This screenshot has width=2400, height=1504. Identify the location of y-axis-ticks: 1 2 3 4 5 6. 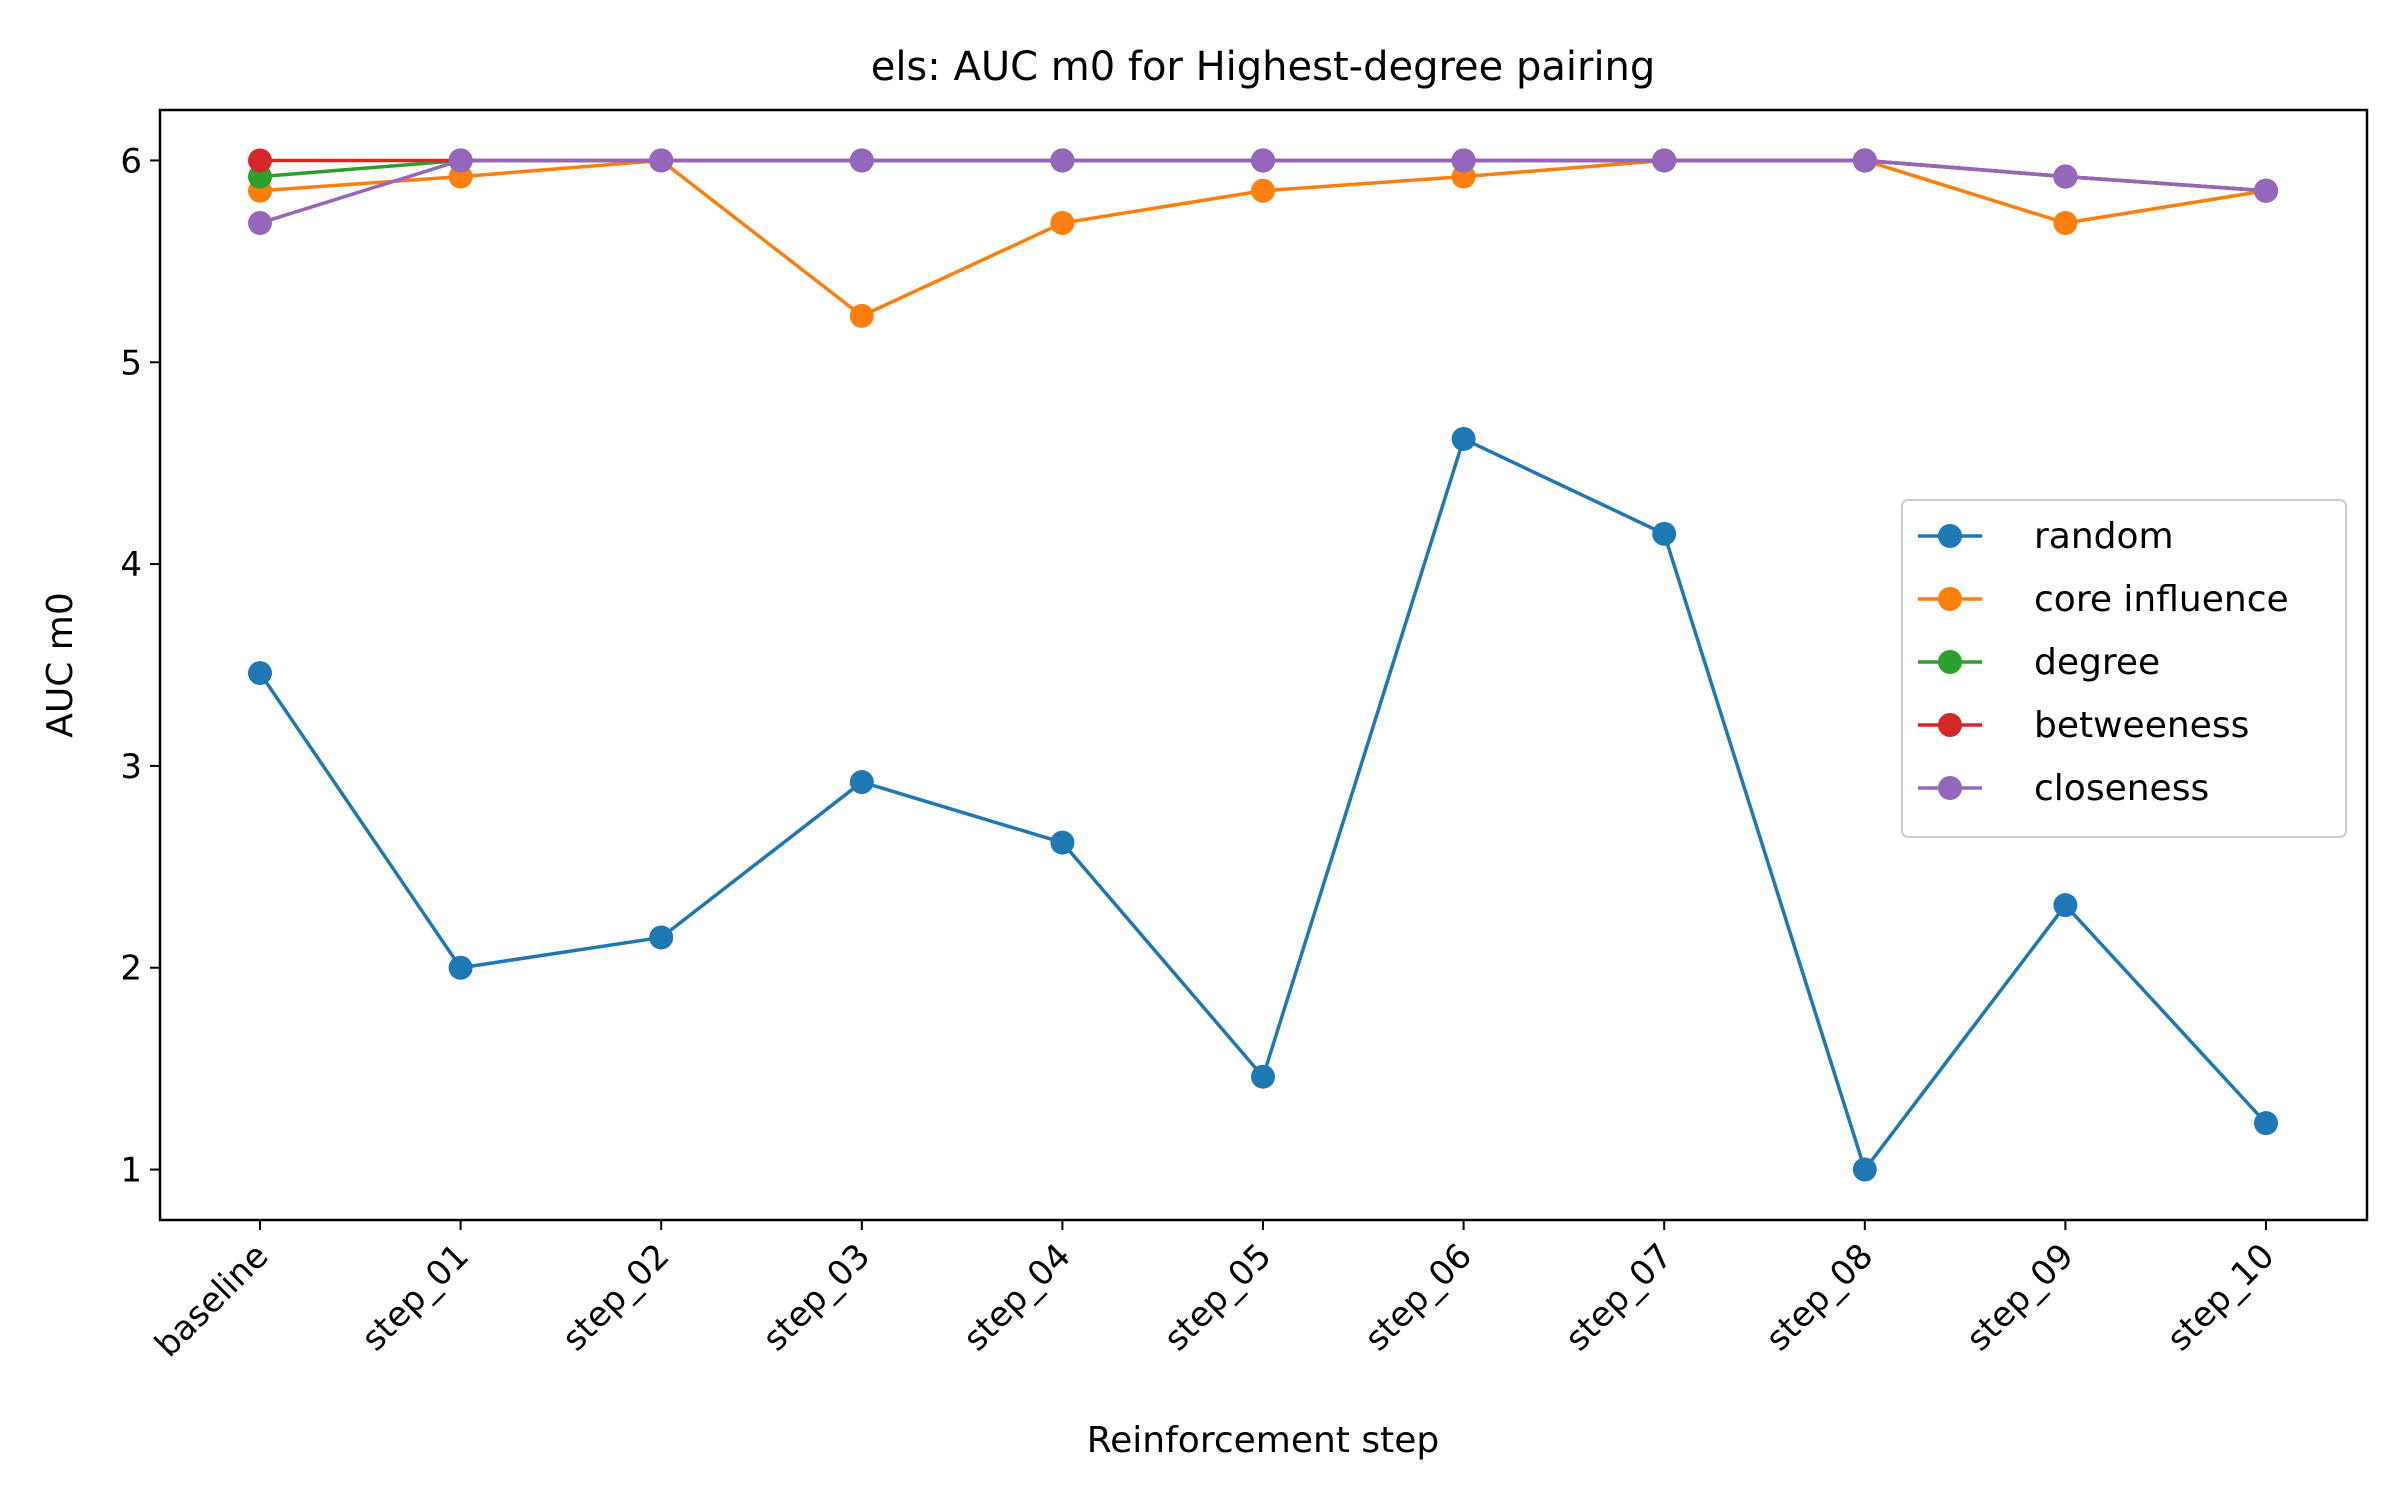
(140, 666).